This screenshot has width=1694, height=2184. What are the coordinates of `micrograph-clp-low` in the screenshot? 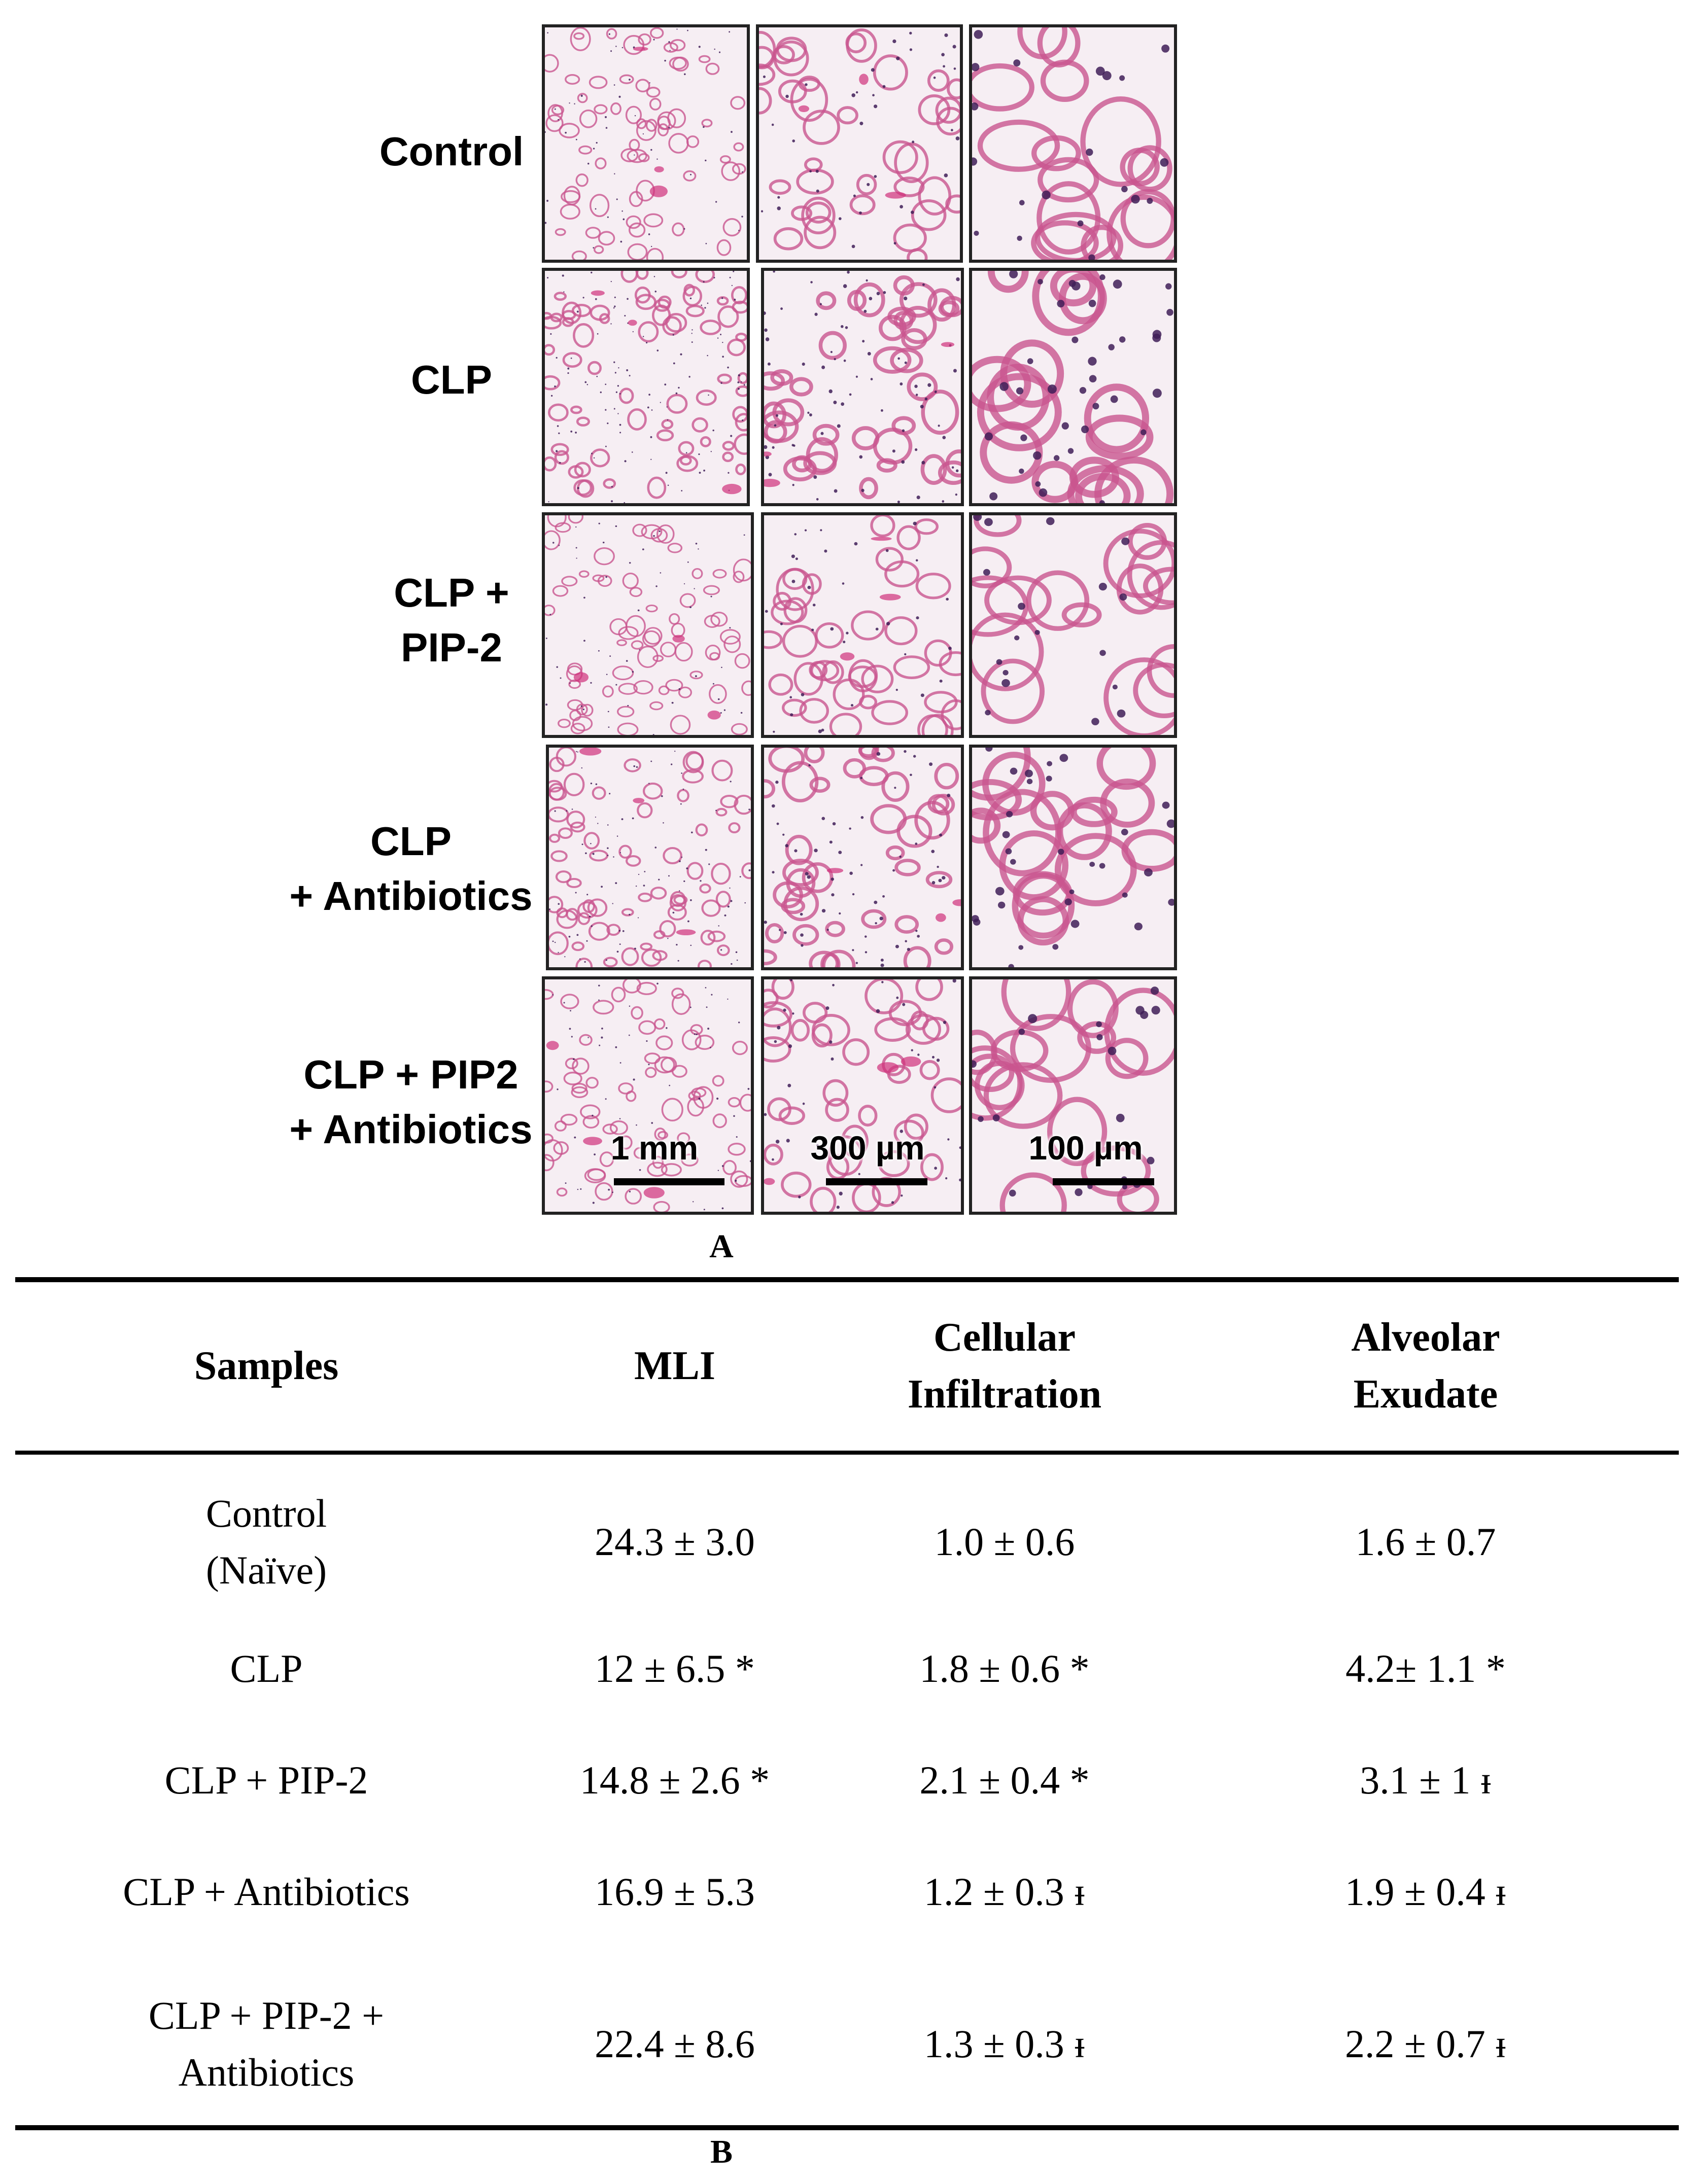 It's located at (646, 387).